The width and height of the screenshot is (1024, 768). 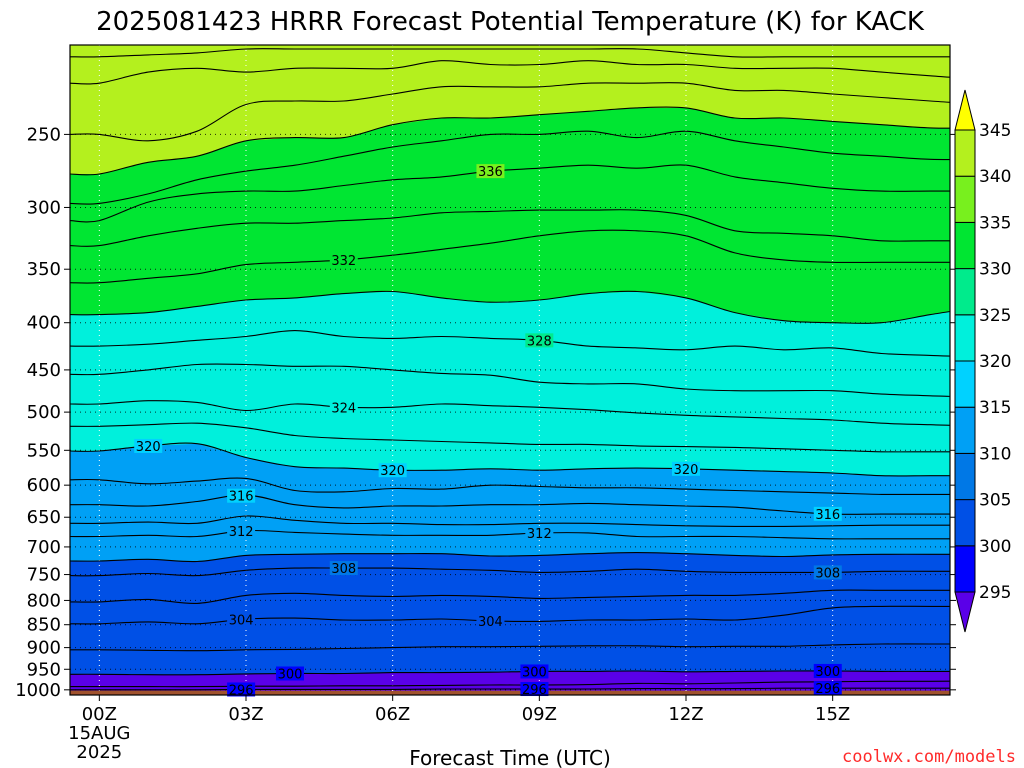 I want to click on y-tick-label: 350, so click(x=44, y=269).